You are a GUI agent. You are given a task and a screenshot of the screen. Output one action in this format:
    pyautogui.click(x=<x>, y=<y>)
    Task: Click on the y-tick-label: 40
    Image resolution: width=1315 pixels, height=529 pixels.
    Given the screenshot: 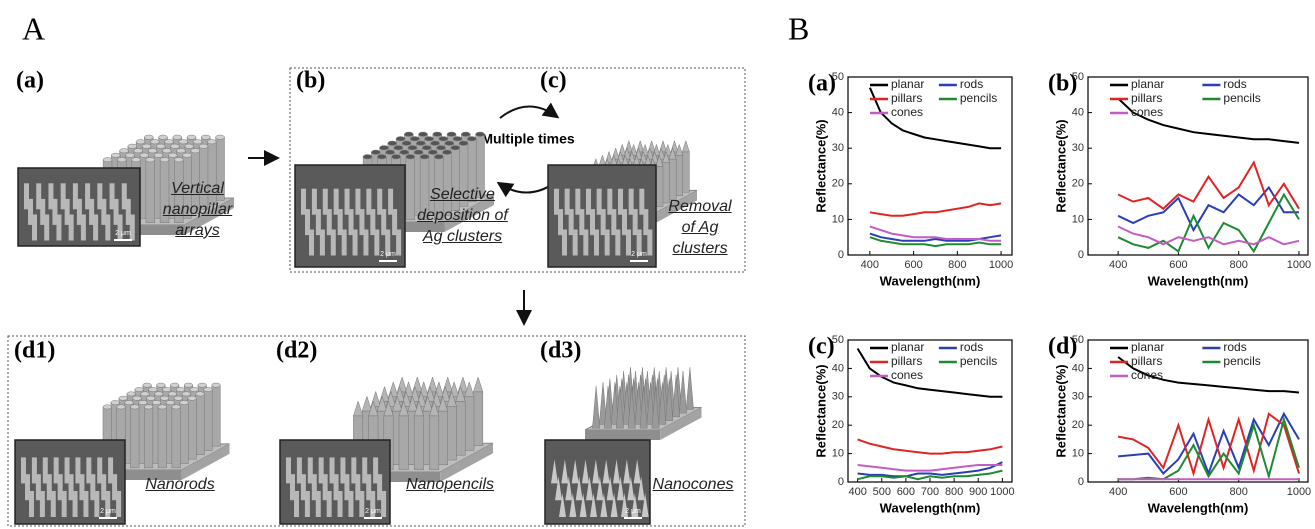 What is the action you would take?
    pyautogui.click(x=1078, y=368)
    